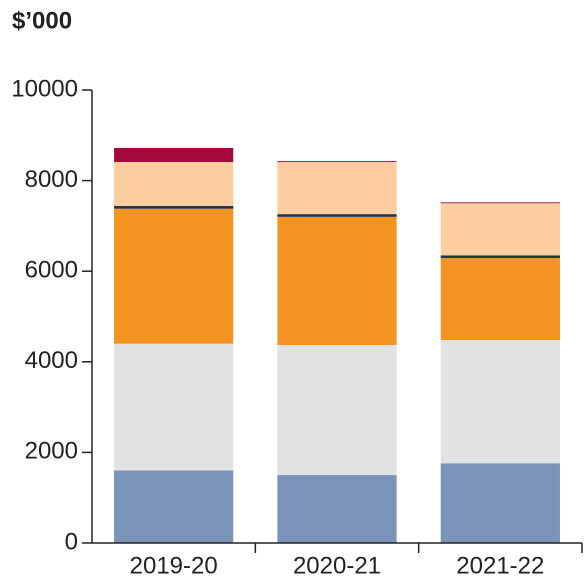  Describe the element at coordinates (51, 270) in the screenshot. I see `y-tick-label: 6000` at that location.